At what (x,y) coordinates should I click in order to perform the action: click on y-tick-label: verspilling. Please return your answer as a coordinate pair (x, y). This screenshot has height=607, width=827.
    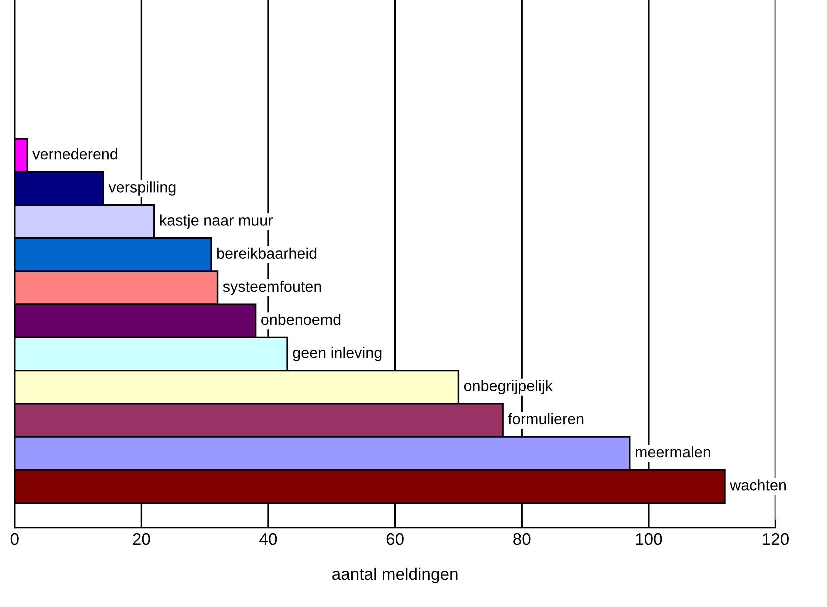
    Looking at the image, I should click on (142, 189).